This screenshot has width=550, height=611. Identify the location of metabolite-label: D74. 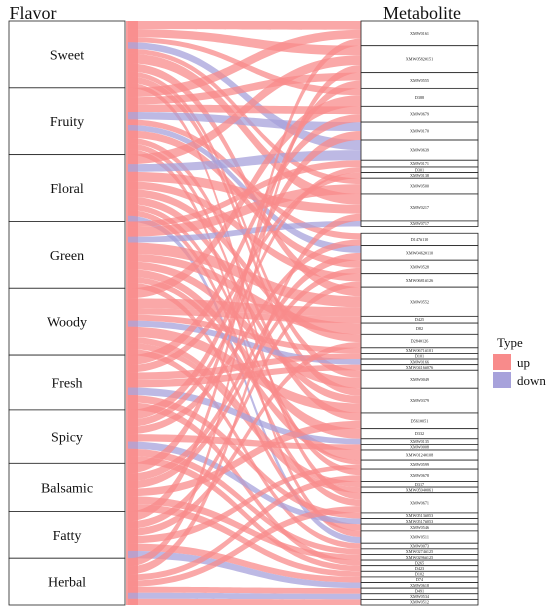
(420, 579).